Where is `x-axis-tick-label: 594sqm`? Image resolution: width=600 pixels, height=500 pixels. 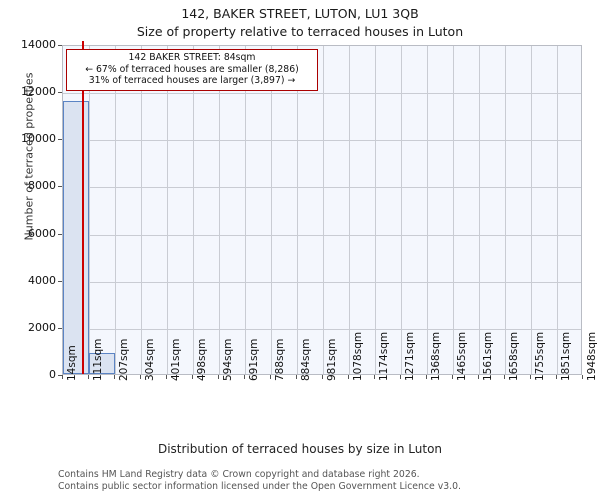
x-axis-tick-label: 594sqm is located at coordinates (228, 359).